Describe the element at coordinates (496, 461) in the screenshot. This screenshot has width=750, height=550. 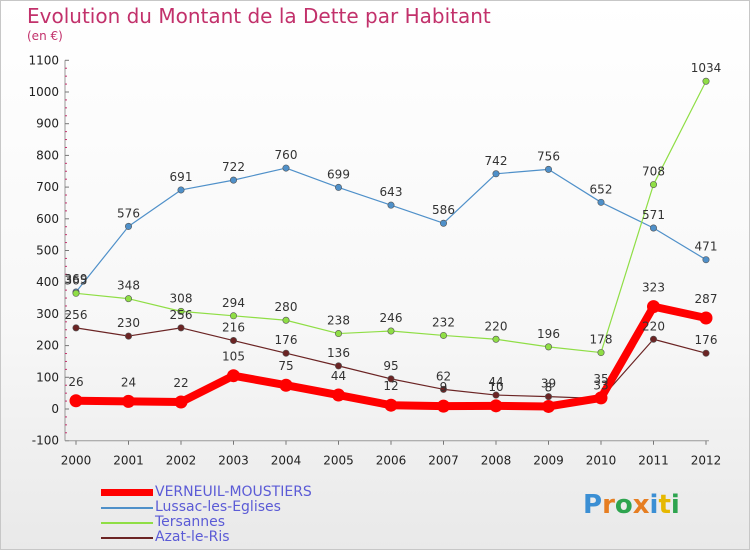
I see `x-tick-label: 2008` at that location.